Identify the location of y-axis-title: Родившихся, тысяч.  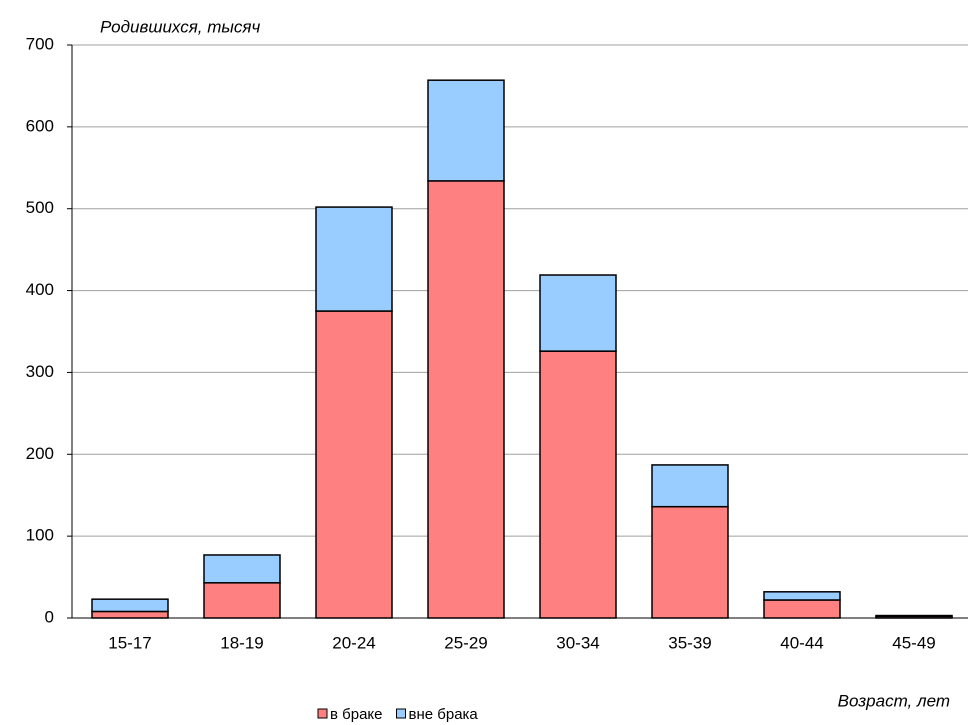
(180, 26).